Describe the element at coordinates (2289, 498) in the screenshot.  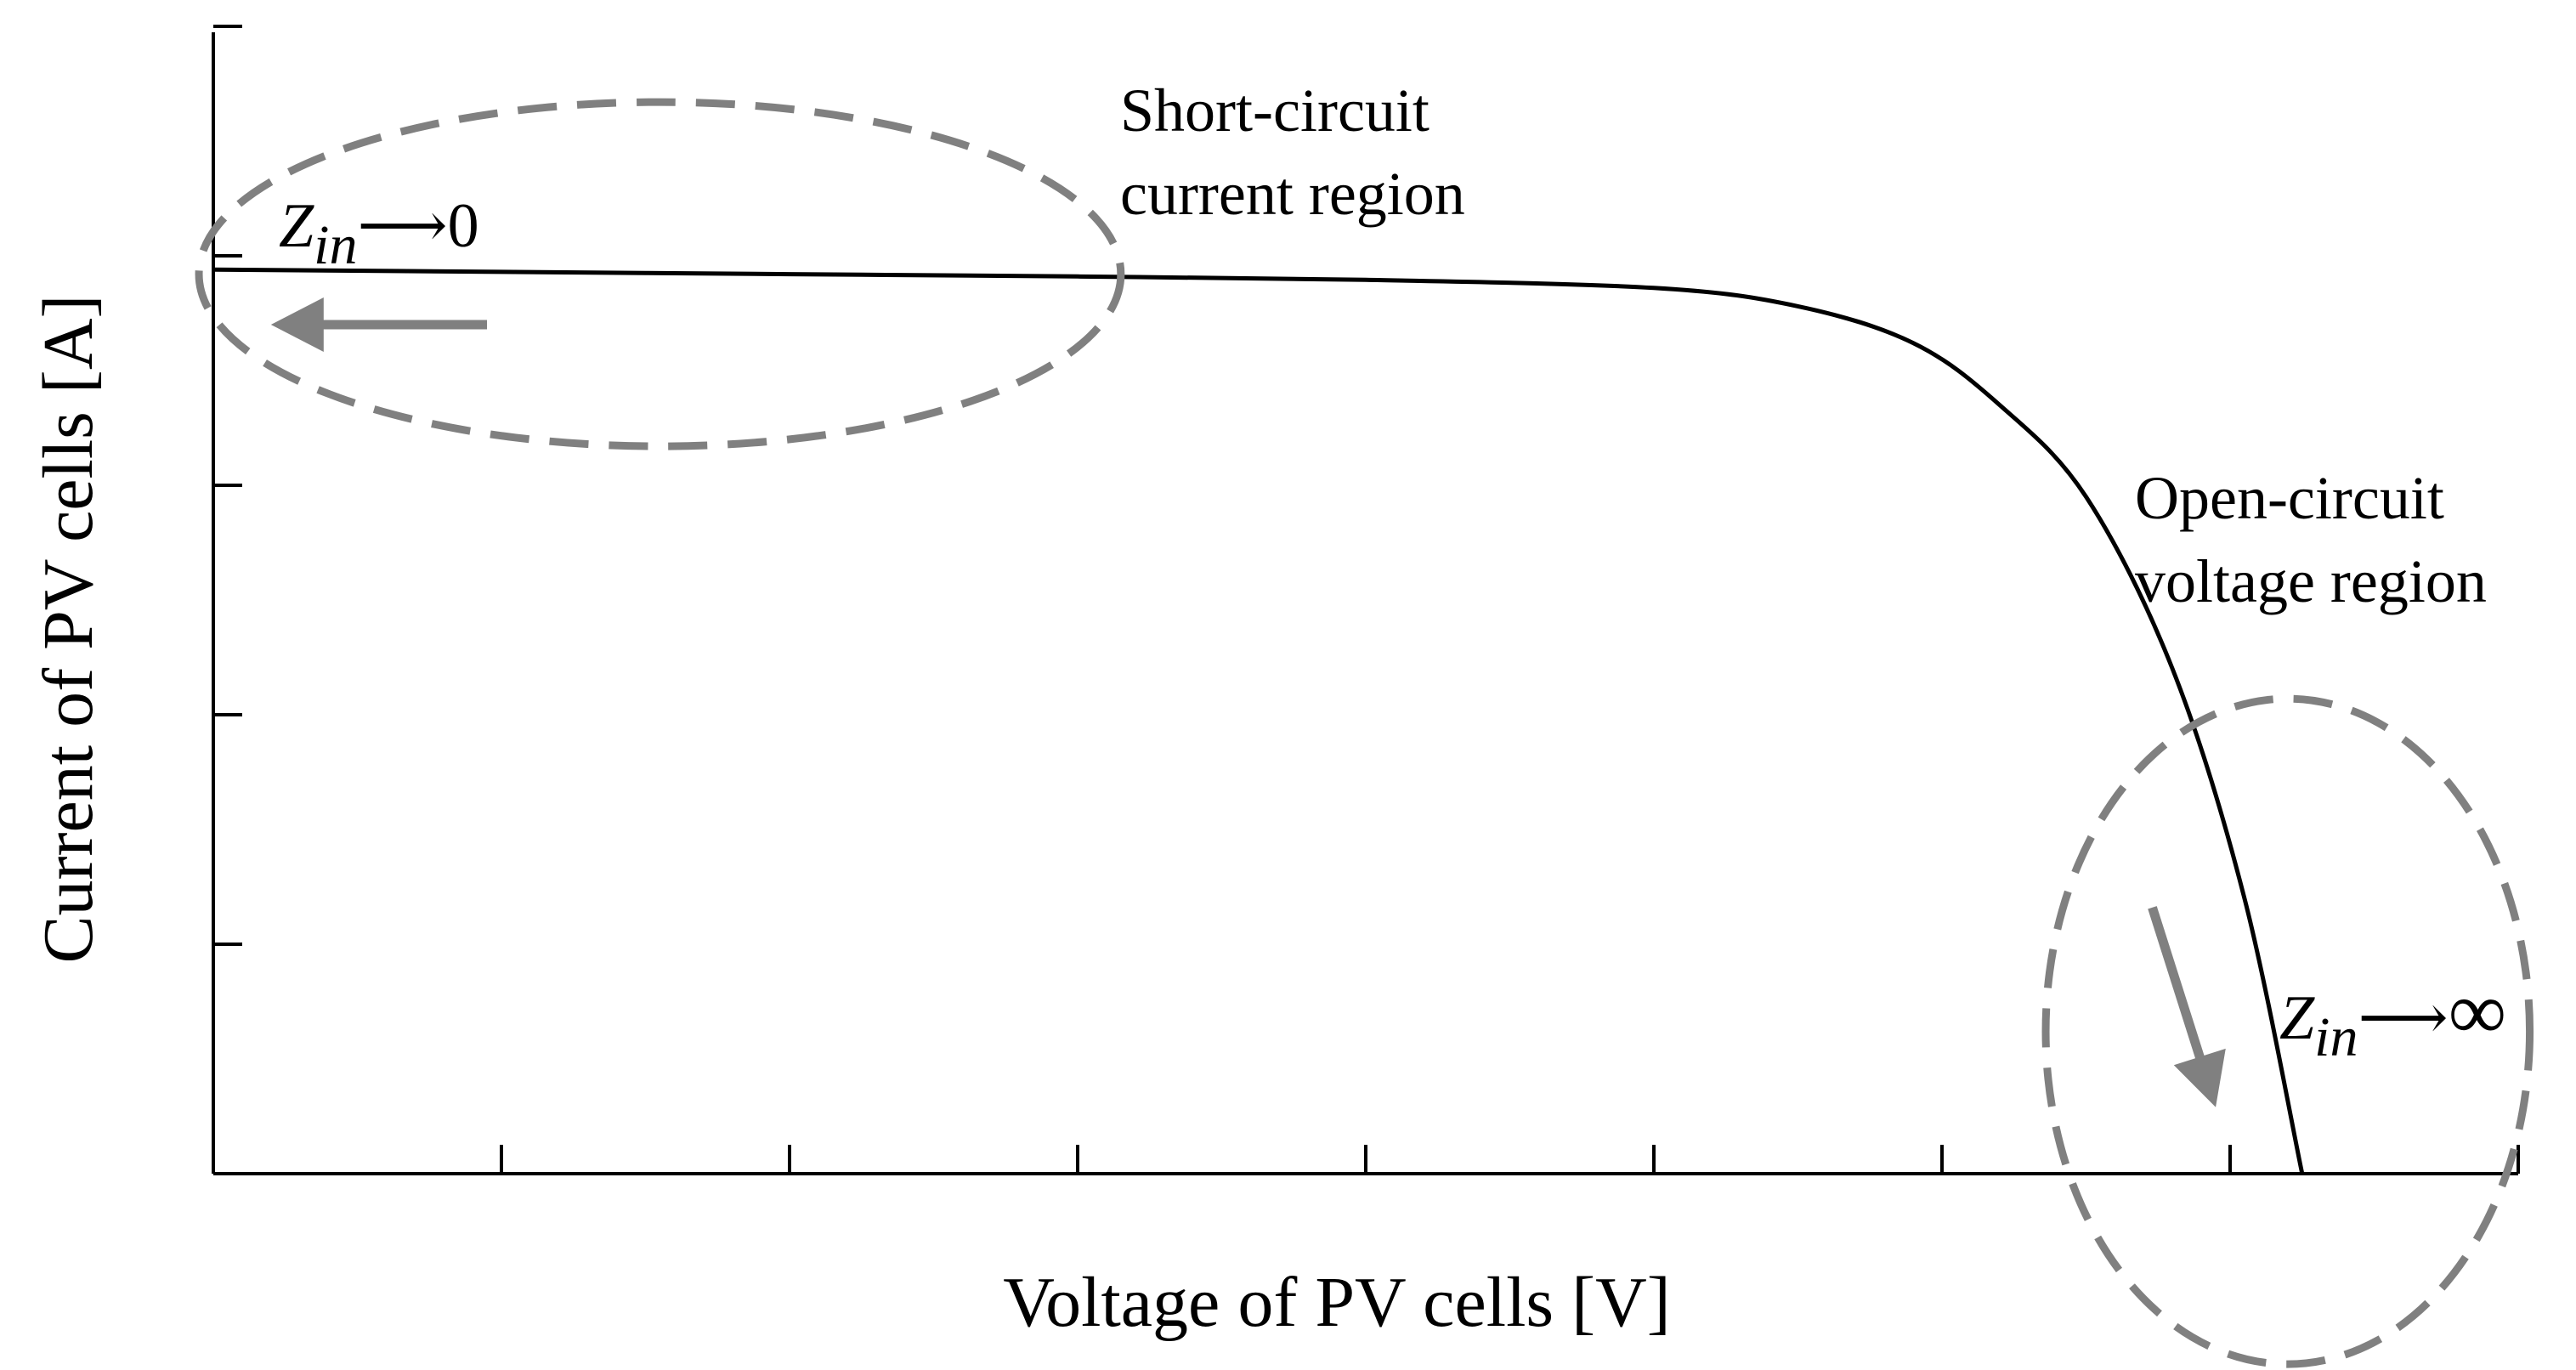
I see `open-circuit-label-line-1: Open-circuit` at that location.